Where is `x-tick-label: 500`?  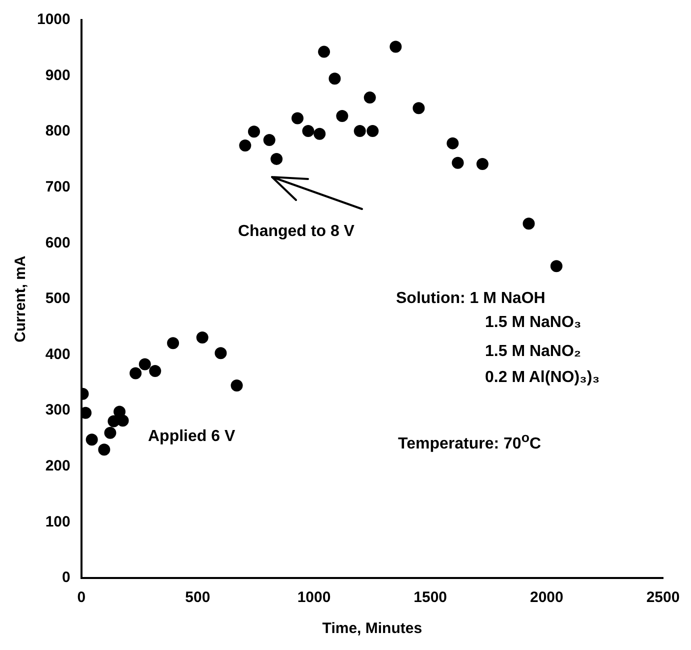
x-tick-label: 500 is located at coordinates (197, 597).